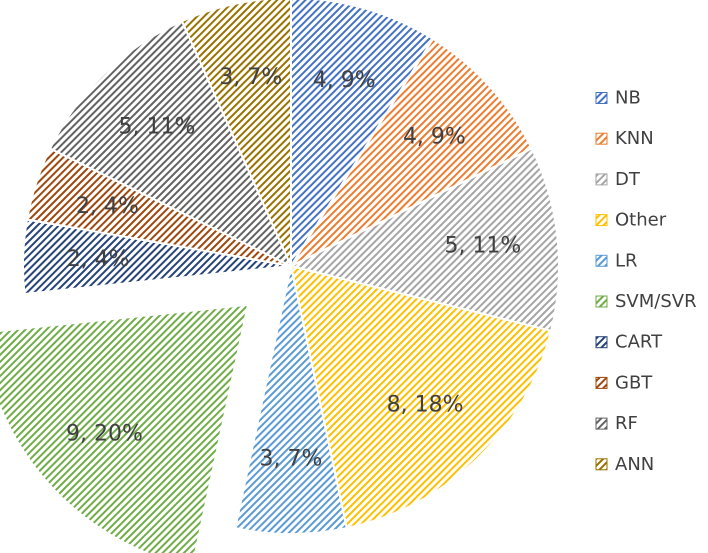  Describe the element at coordinates (646, 281) in the screenshot. I see `legend: NB KNN DT Other LR SVM/SVR CART GBT RF ANN` at that location.